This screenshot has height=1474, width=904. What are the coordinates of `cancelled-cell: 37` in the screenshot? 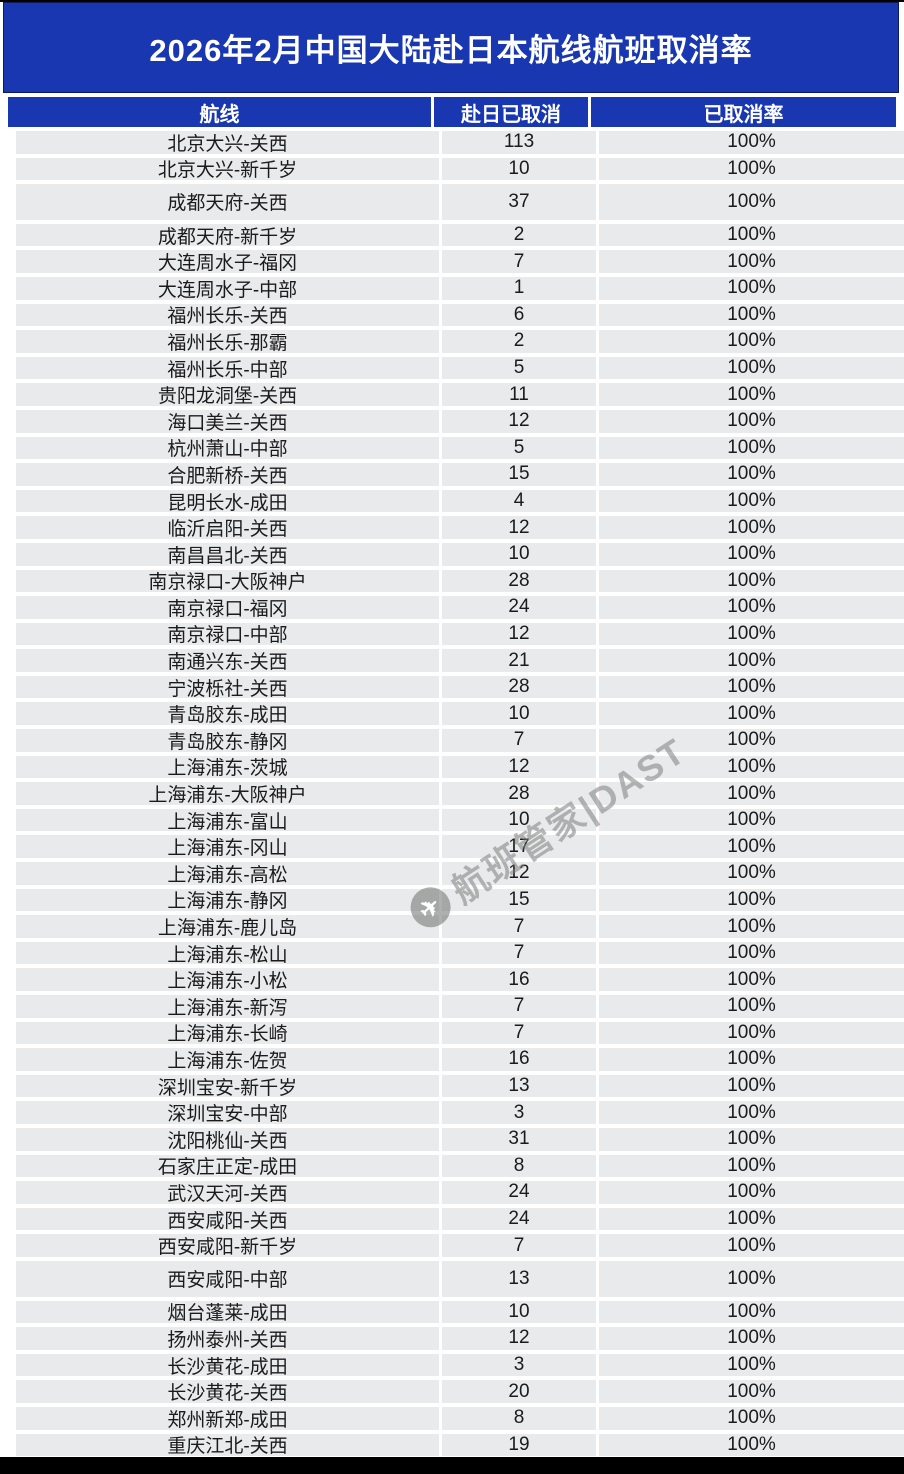 It's located at (519, 202).